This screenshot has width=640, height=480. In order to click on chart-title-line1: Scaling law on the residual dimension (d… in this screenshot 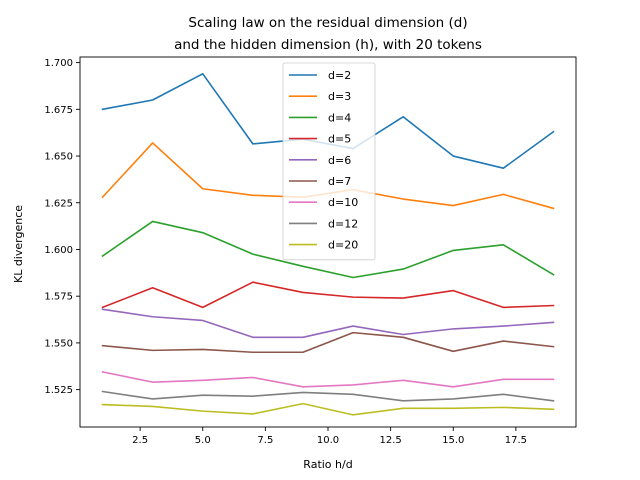, I will do `click(327, 23)`.